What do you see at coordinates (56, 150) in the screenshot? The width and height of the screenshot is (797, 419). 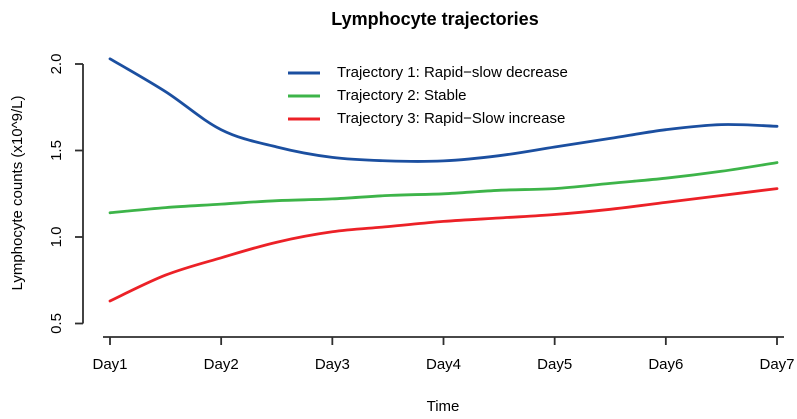 I see `y-tick-label: 1.5` at bounding box center [56, 150].